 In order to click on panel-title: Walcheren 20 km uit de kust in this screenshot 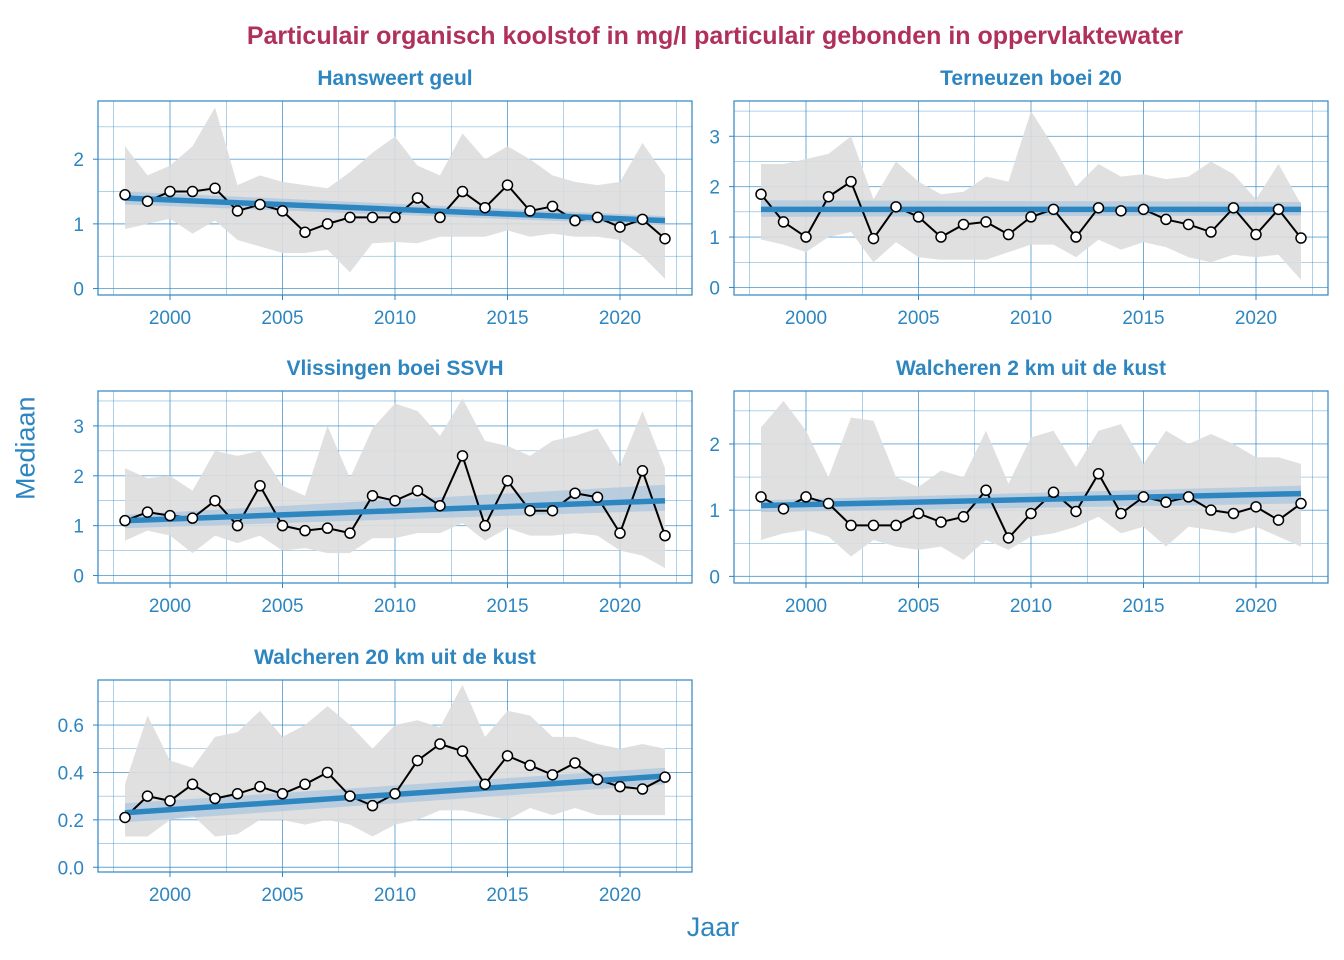, I will do `click(395, 657)`.